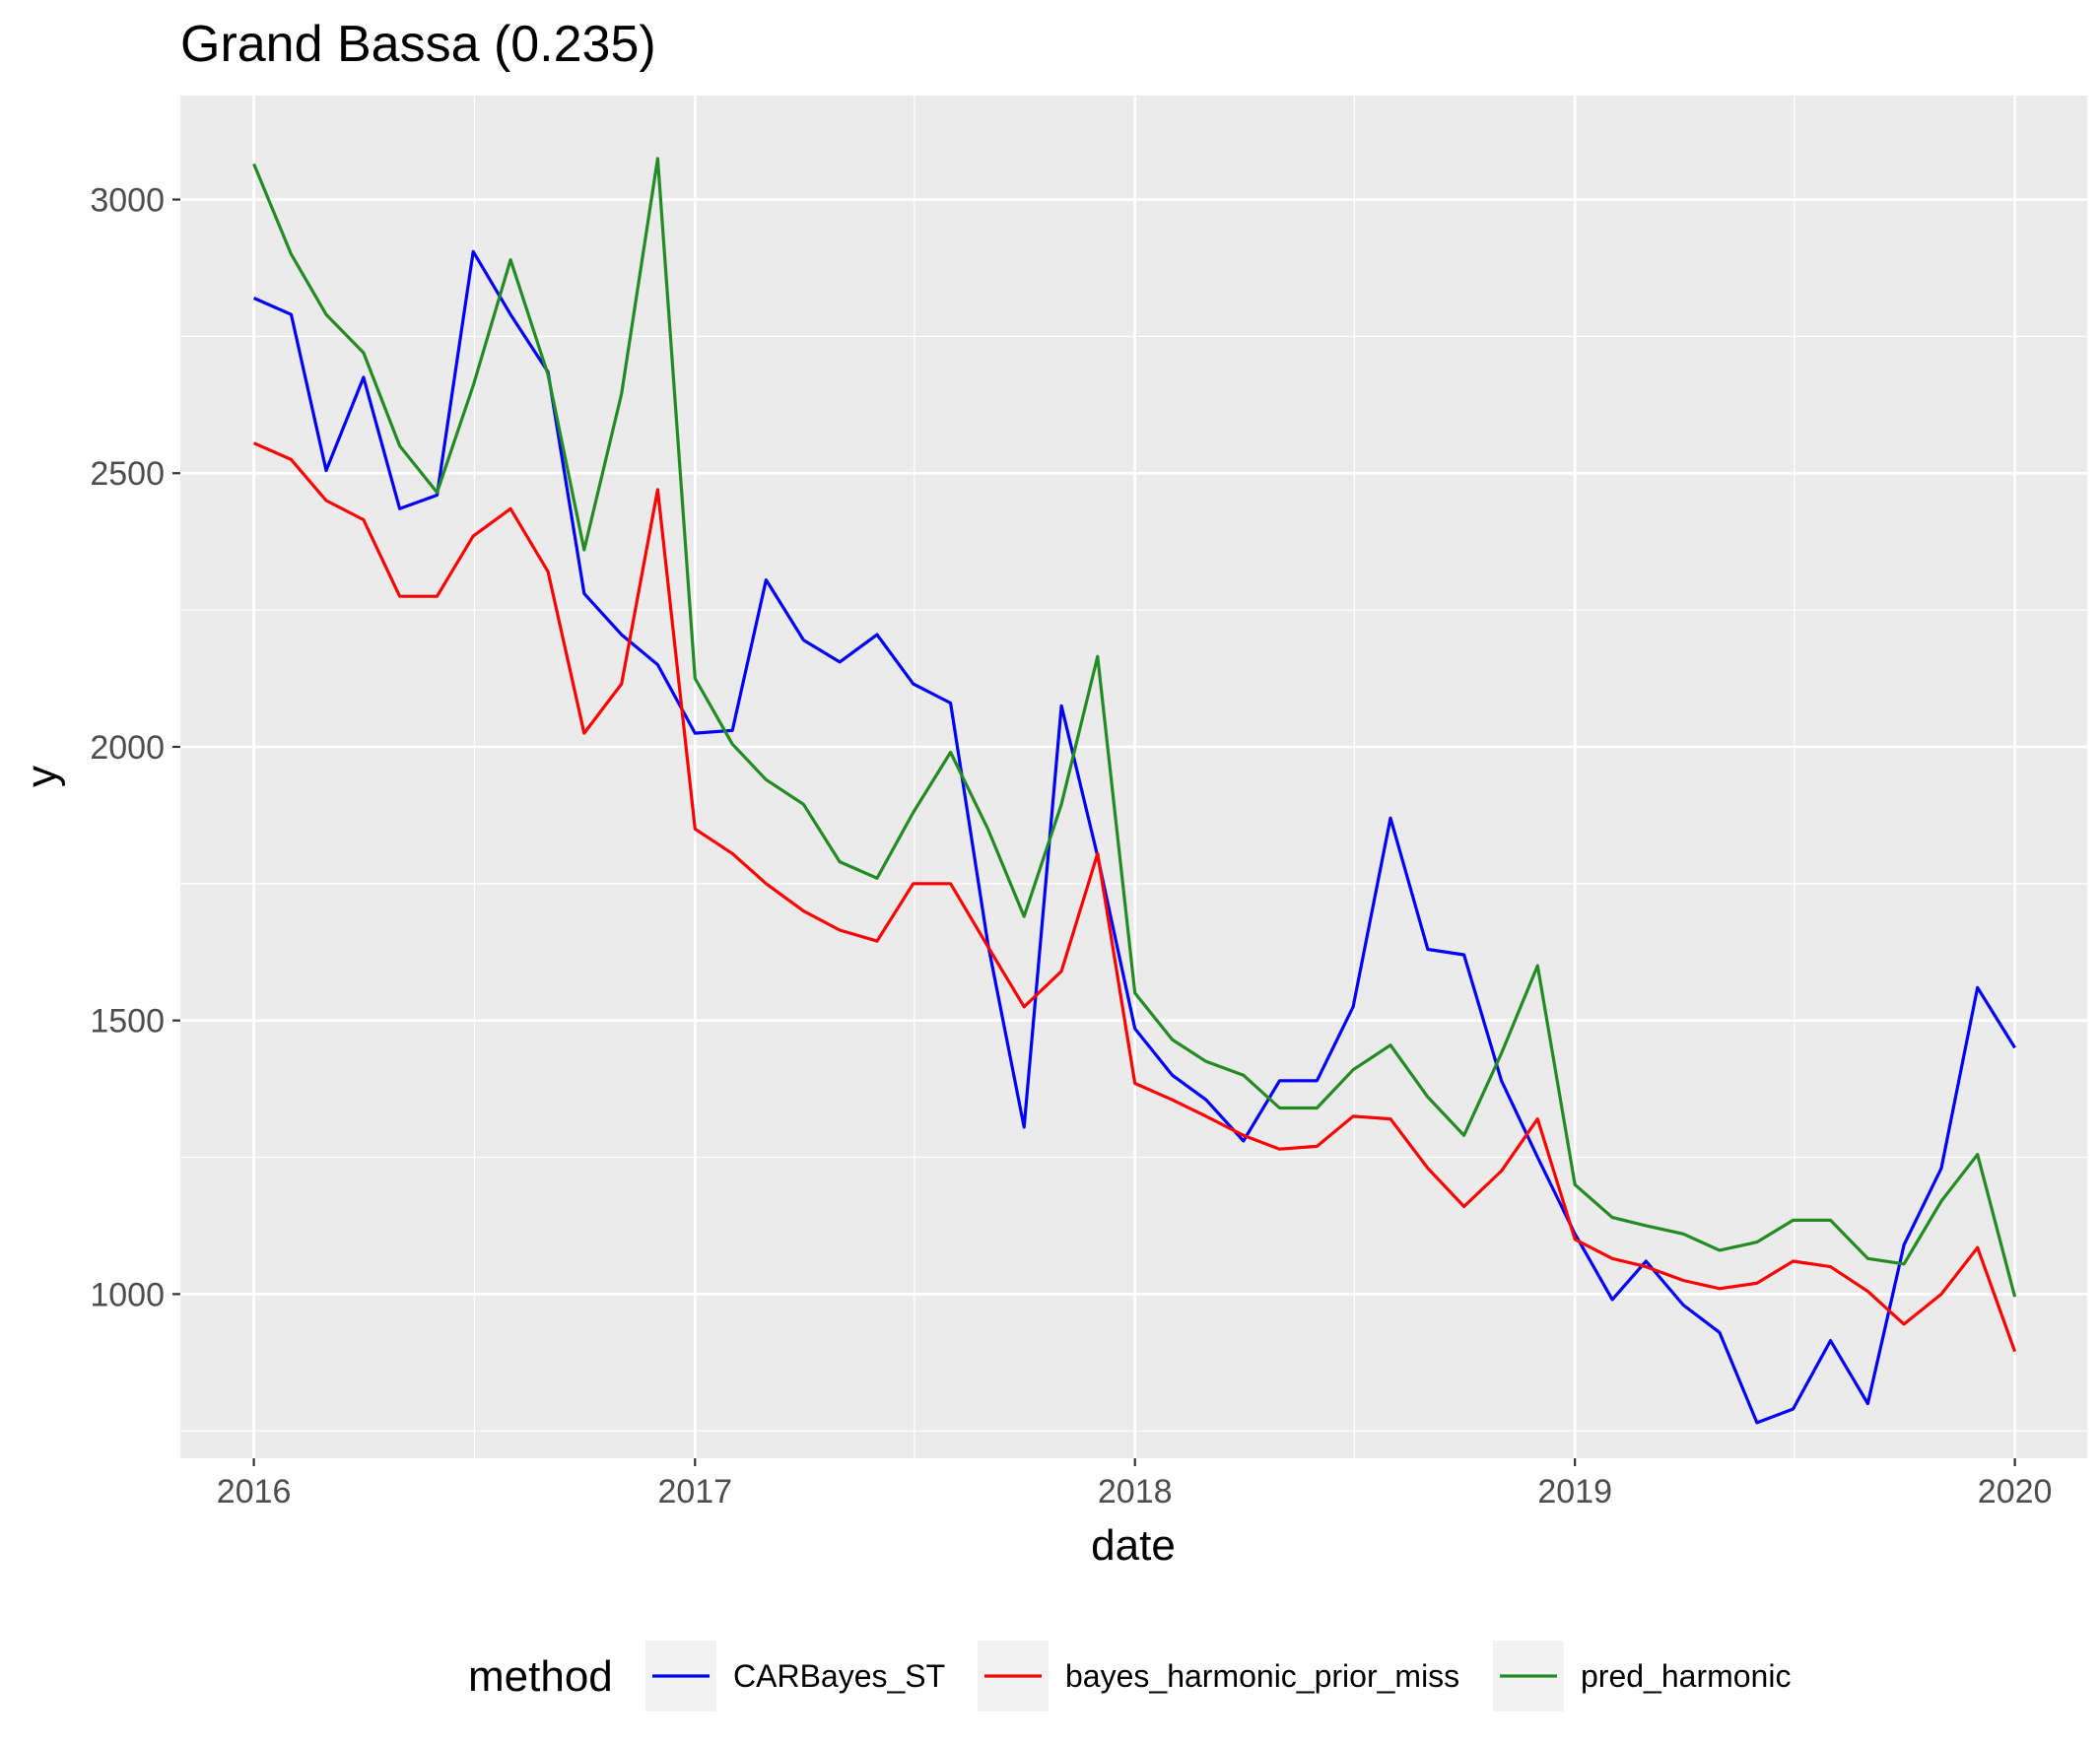  What do you see at coordinates (42, 776) in the screenshot?
I see `y-axis-title: y` at bounding box center [42, 776].